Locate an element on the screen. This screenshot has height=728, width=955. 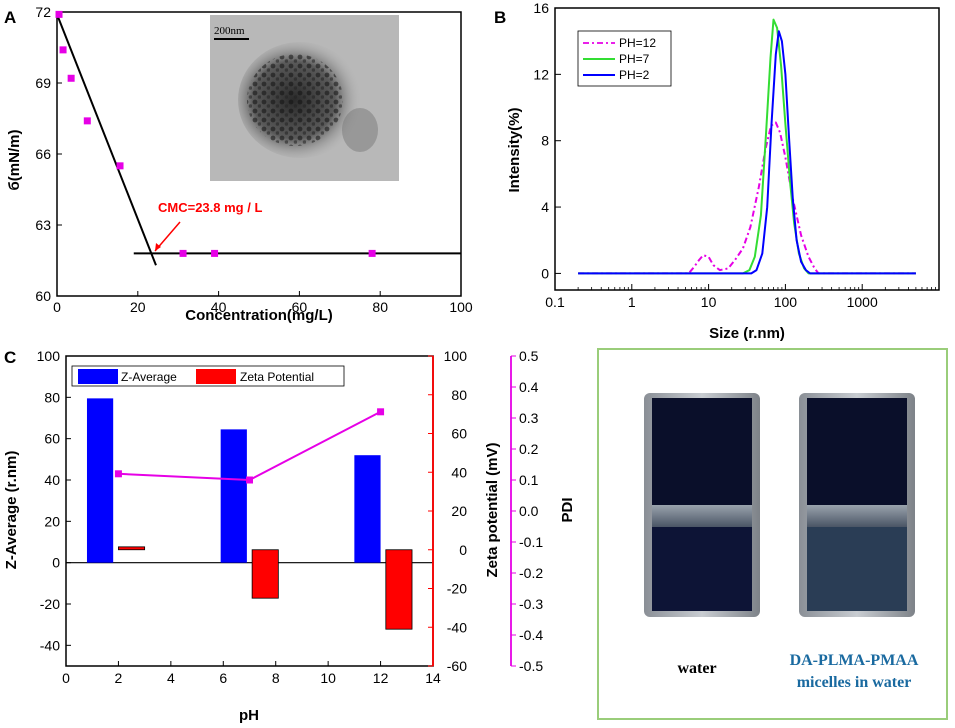
panel-c-x-tick-label: 0 is located at coordinates (66, 678).